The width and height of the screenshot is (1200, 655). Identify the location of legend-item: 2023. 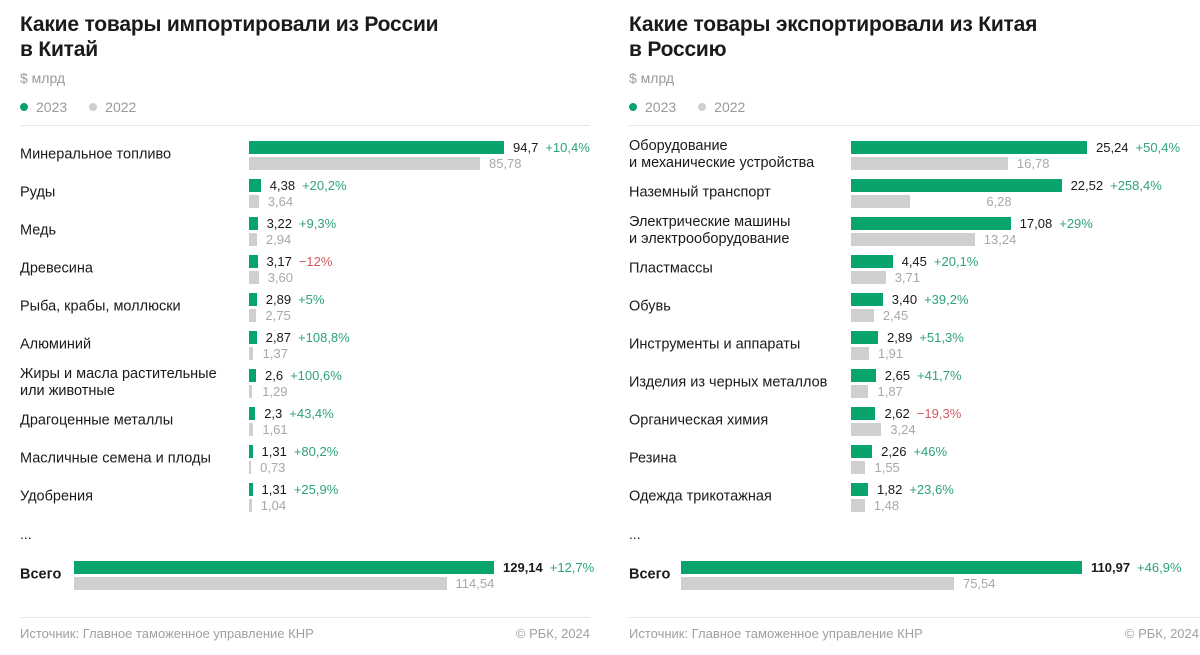
(43, 107).